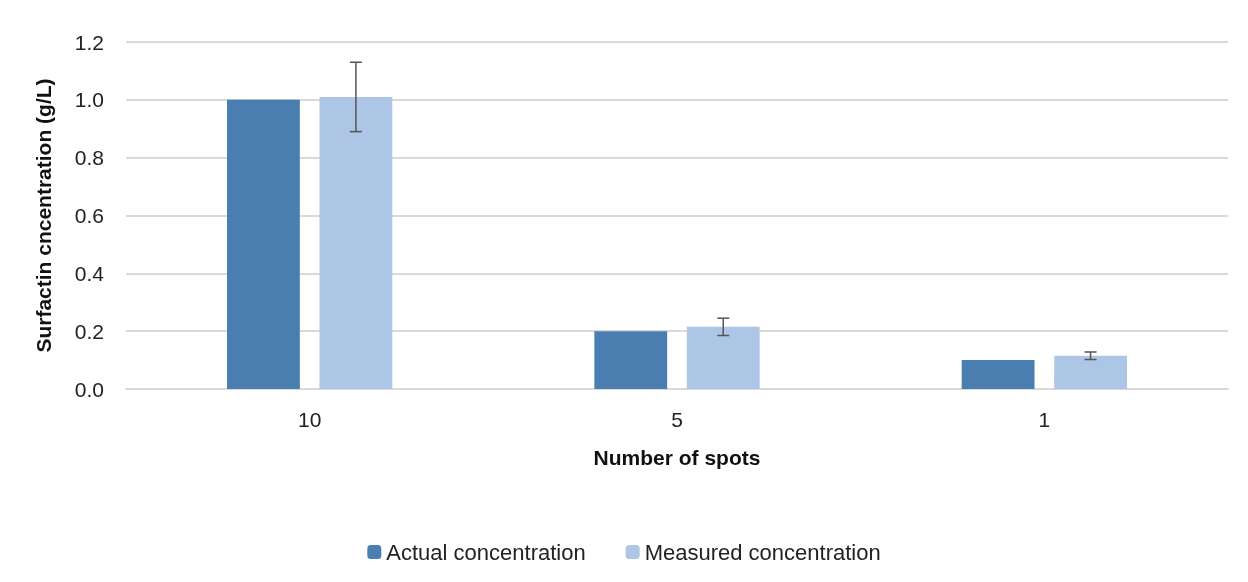 Image resolution: width=1248 pixels, height=582 pixels. I want to click on y-tick-label: 0.4, so click(89, 273).